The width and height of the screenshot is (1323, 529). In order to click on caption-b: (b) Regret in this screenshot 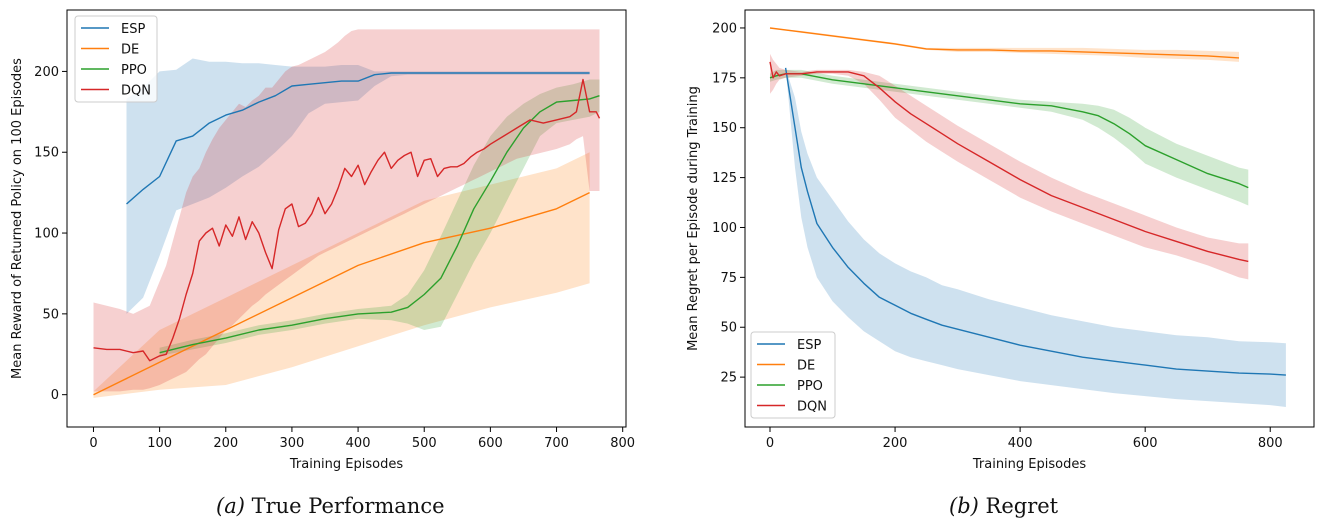, I will do `click(1003, 506)`.